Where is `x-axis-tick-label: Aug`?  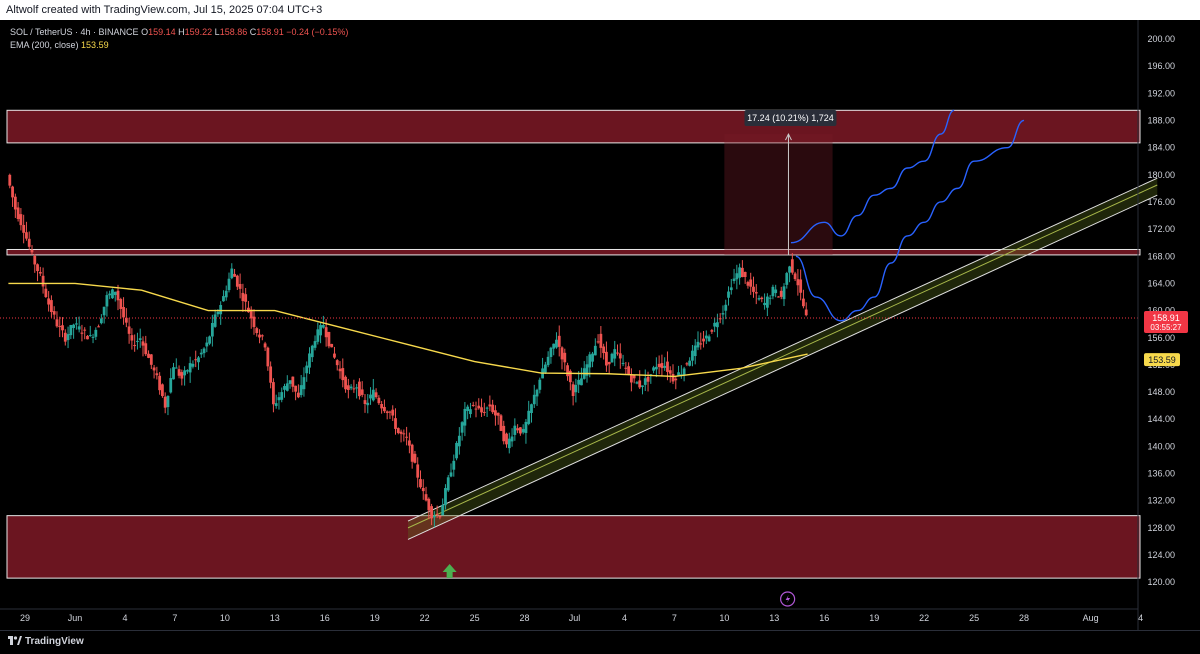 x-axis-tick-label: Aug is located at coordinates (1091, 618).